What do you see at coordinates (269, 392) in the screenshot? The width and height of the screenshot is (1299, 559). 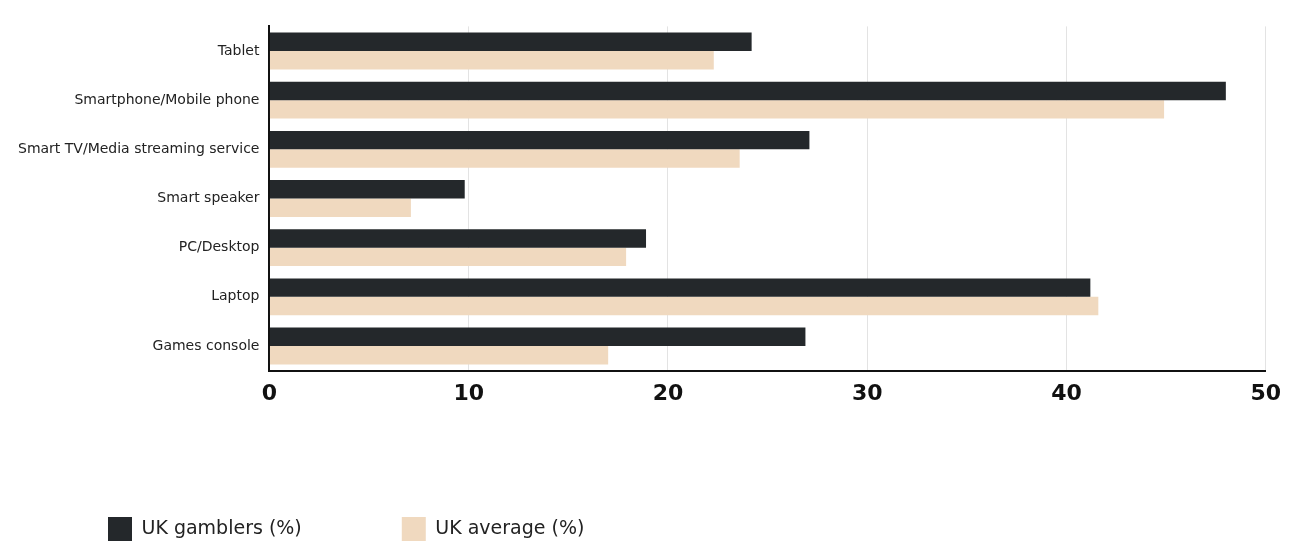 I see `x-tick-label: 0` at bounding box center [269, 392].